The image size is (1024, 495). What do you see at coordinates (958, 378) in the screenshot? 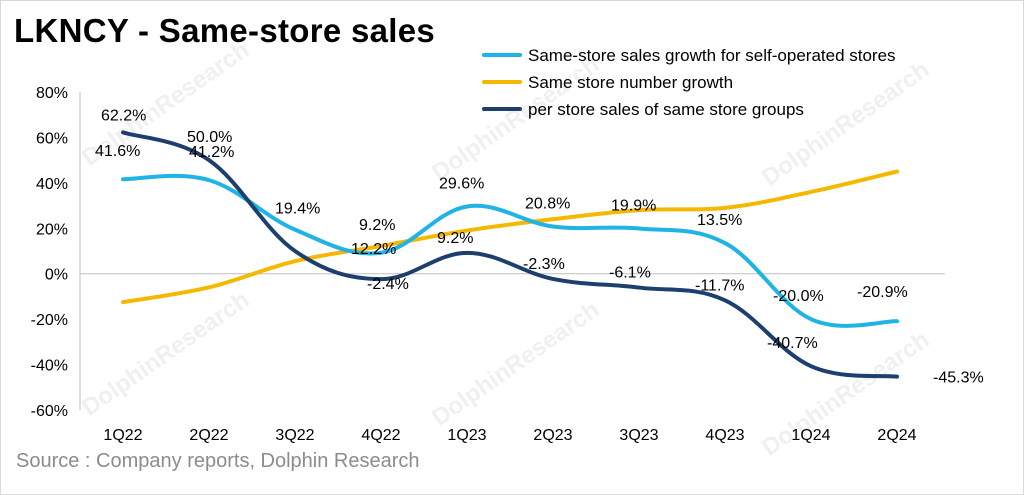
I see `data-label: -45.3%` at bounding box center [958, 378].